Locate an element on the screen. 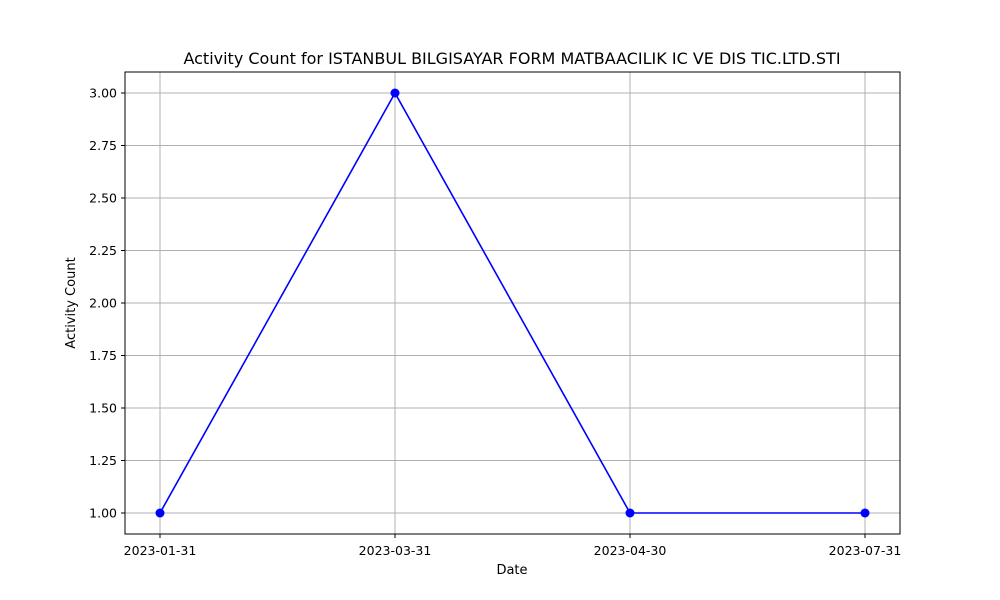 The image size is (1000, 600). x-tick-label: 2023-07-31 is located at coordinates (865, 550).